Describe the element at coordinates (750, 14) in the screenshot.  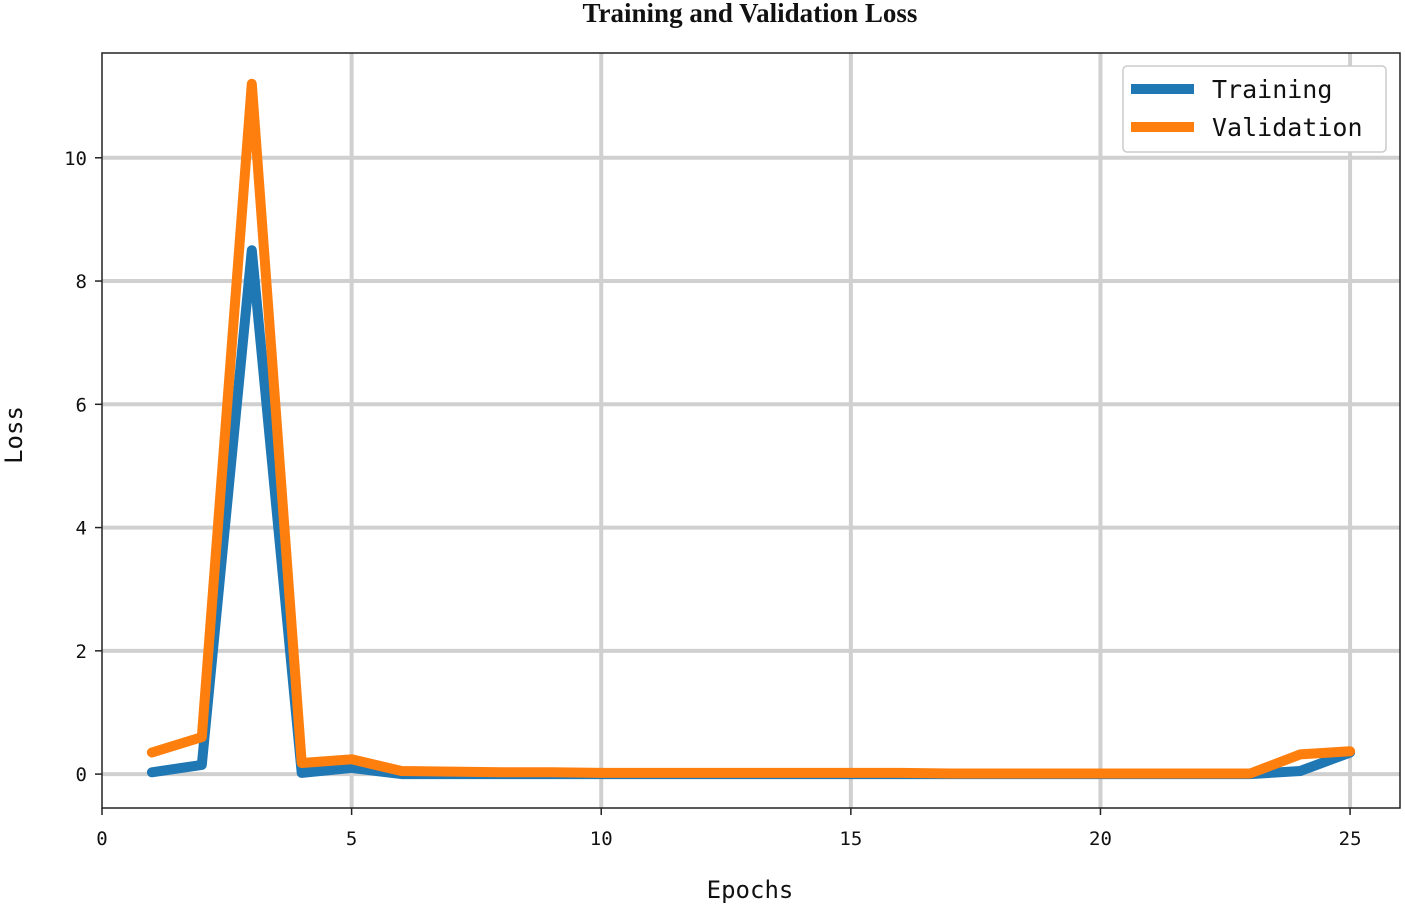
I see `chart-title: Training and Validation Loss` at that location.